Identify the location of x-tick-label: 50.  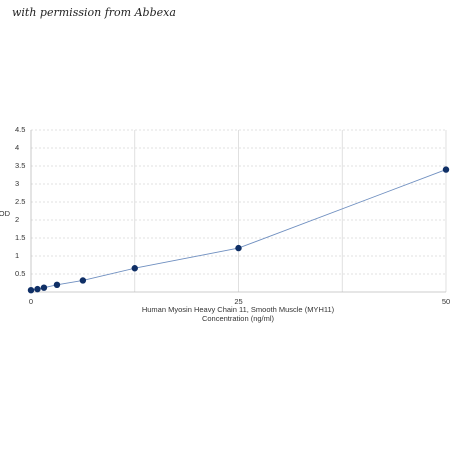
(446, 301).